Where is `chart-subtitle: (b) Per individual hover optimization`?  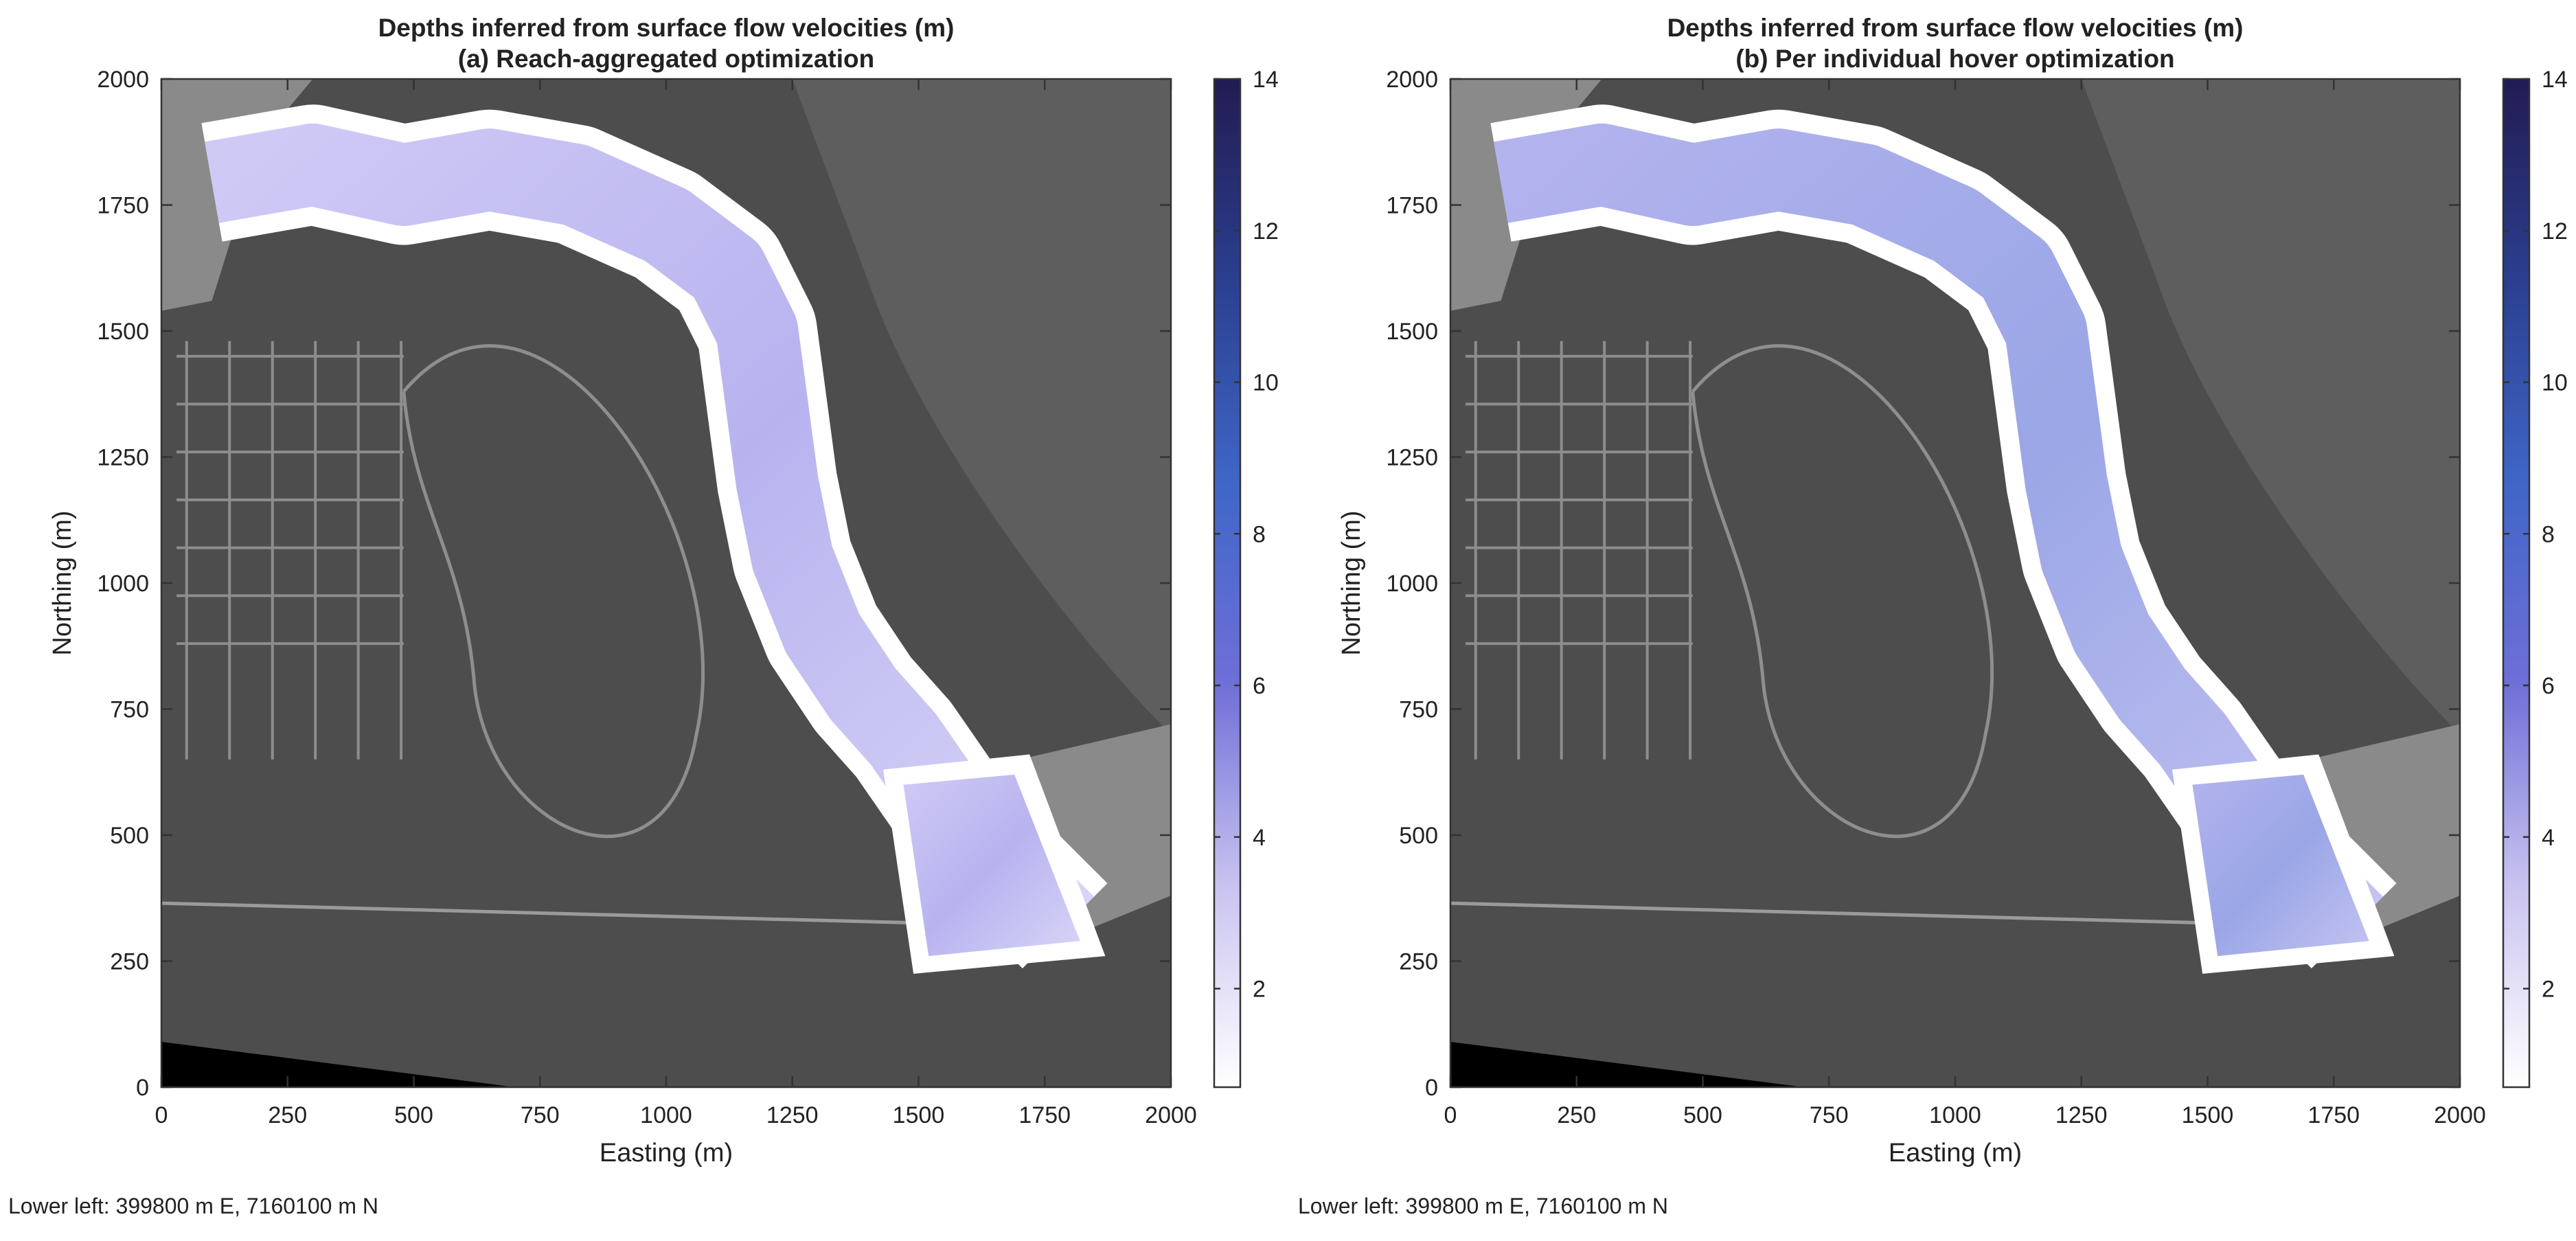 chart-subtitle: (b) Per individual hover optimization is located at coordinates (1954, 59).